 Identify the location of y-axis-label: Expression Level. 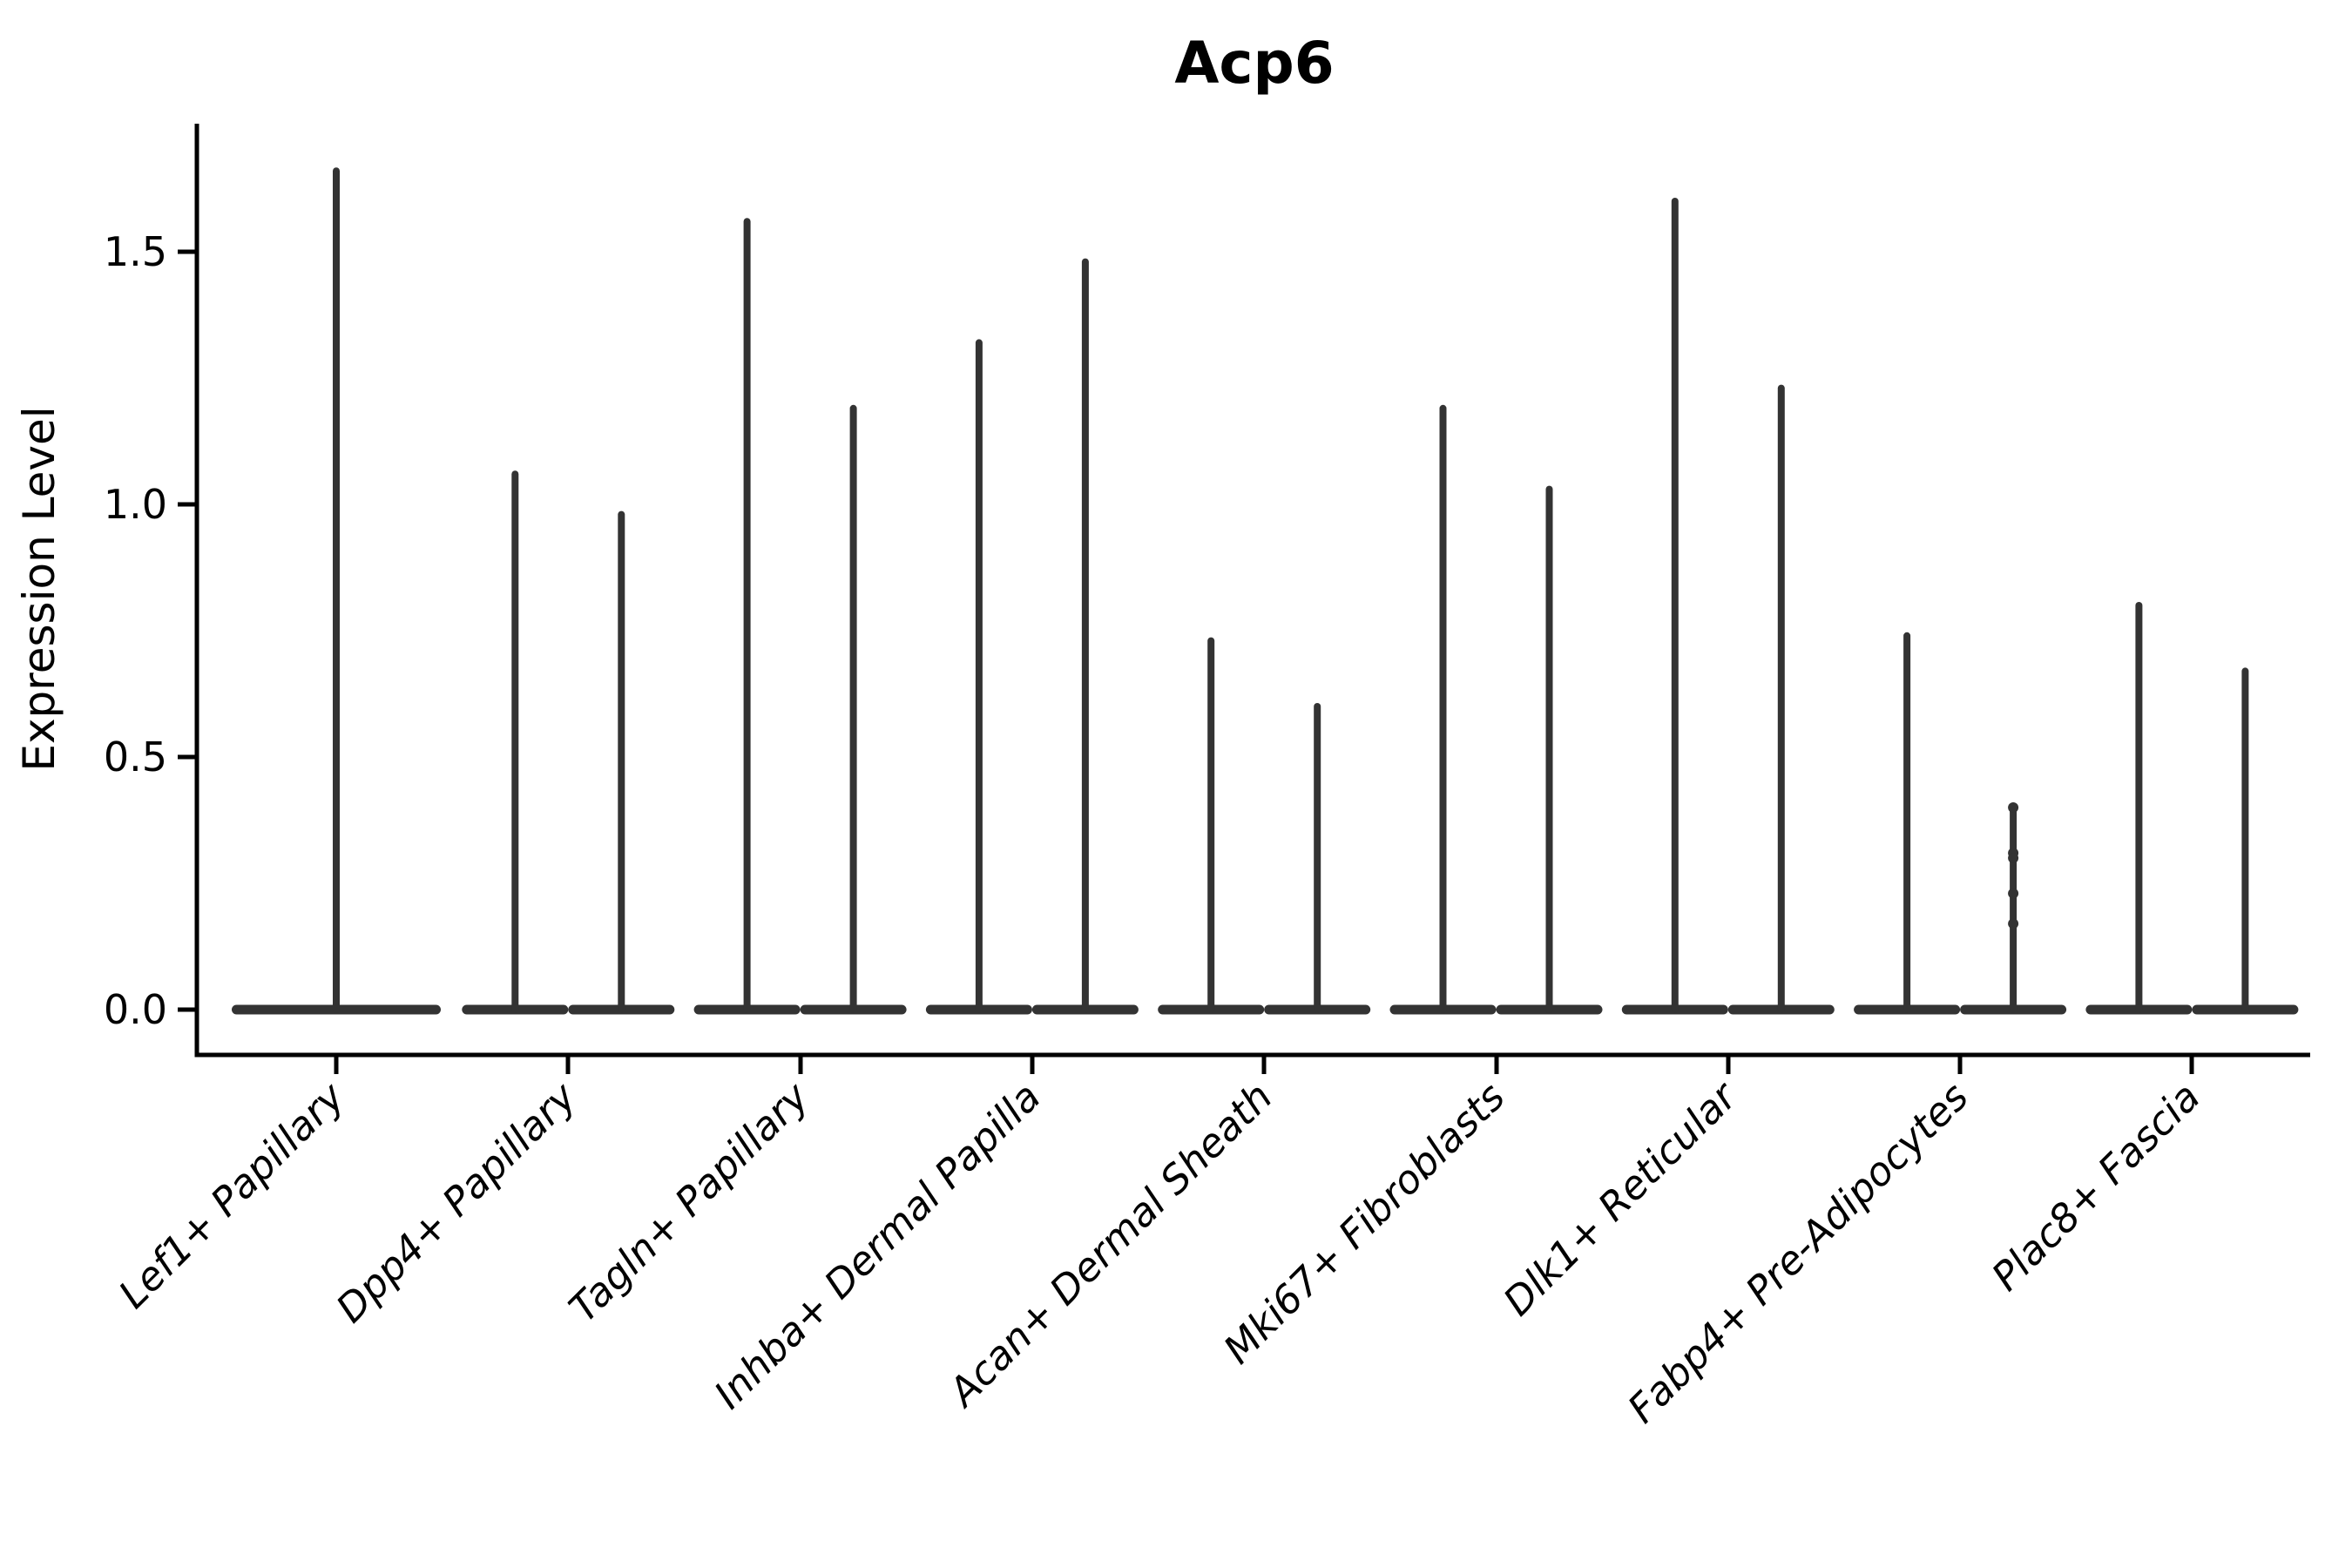
(39, 588).